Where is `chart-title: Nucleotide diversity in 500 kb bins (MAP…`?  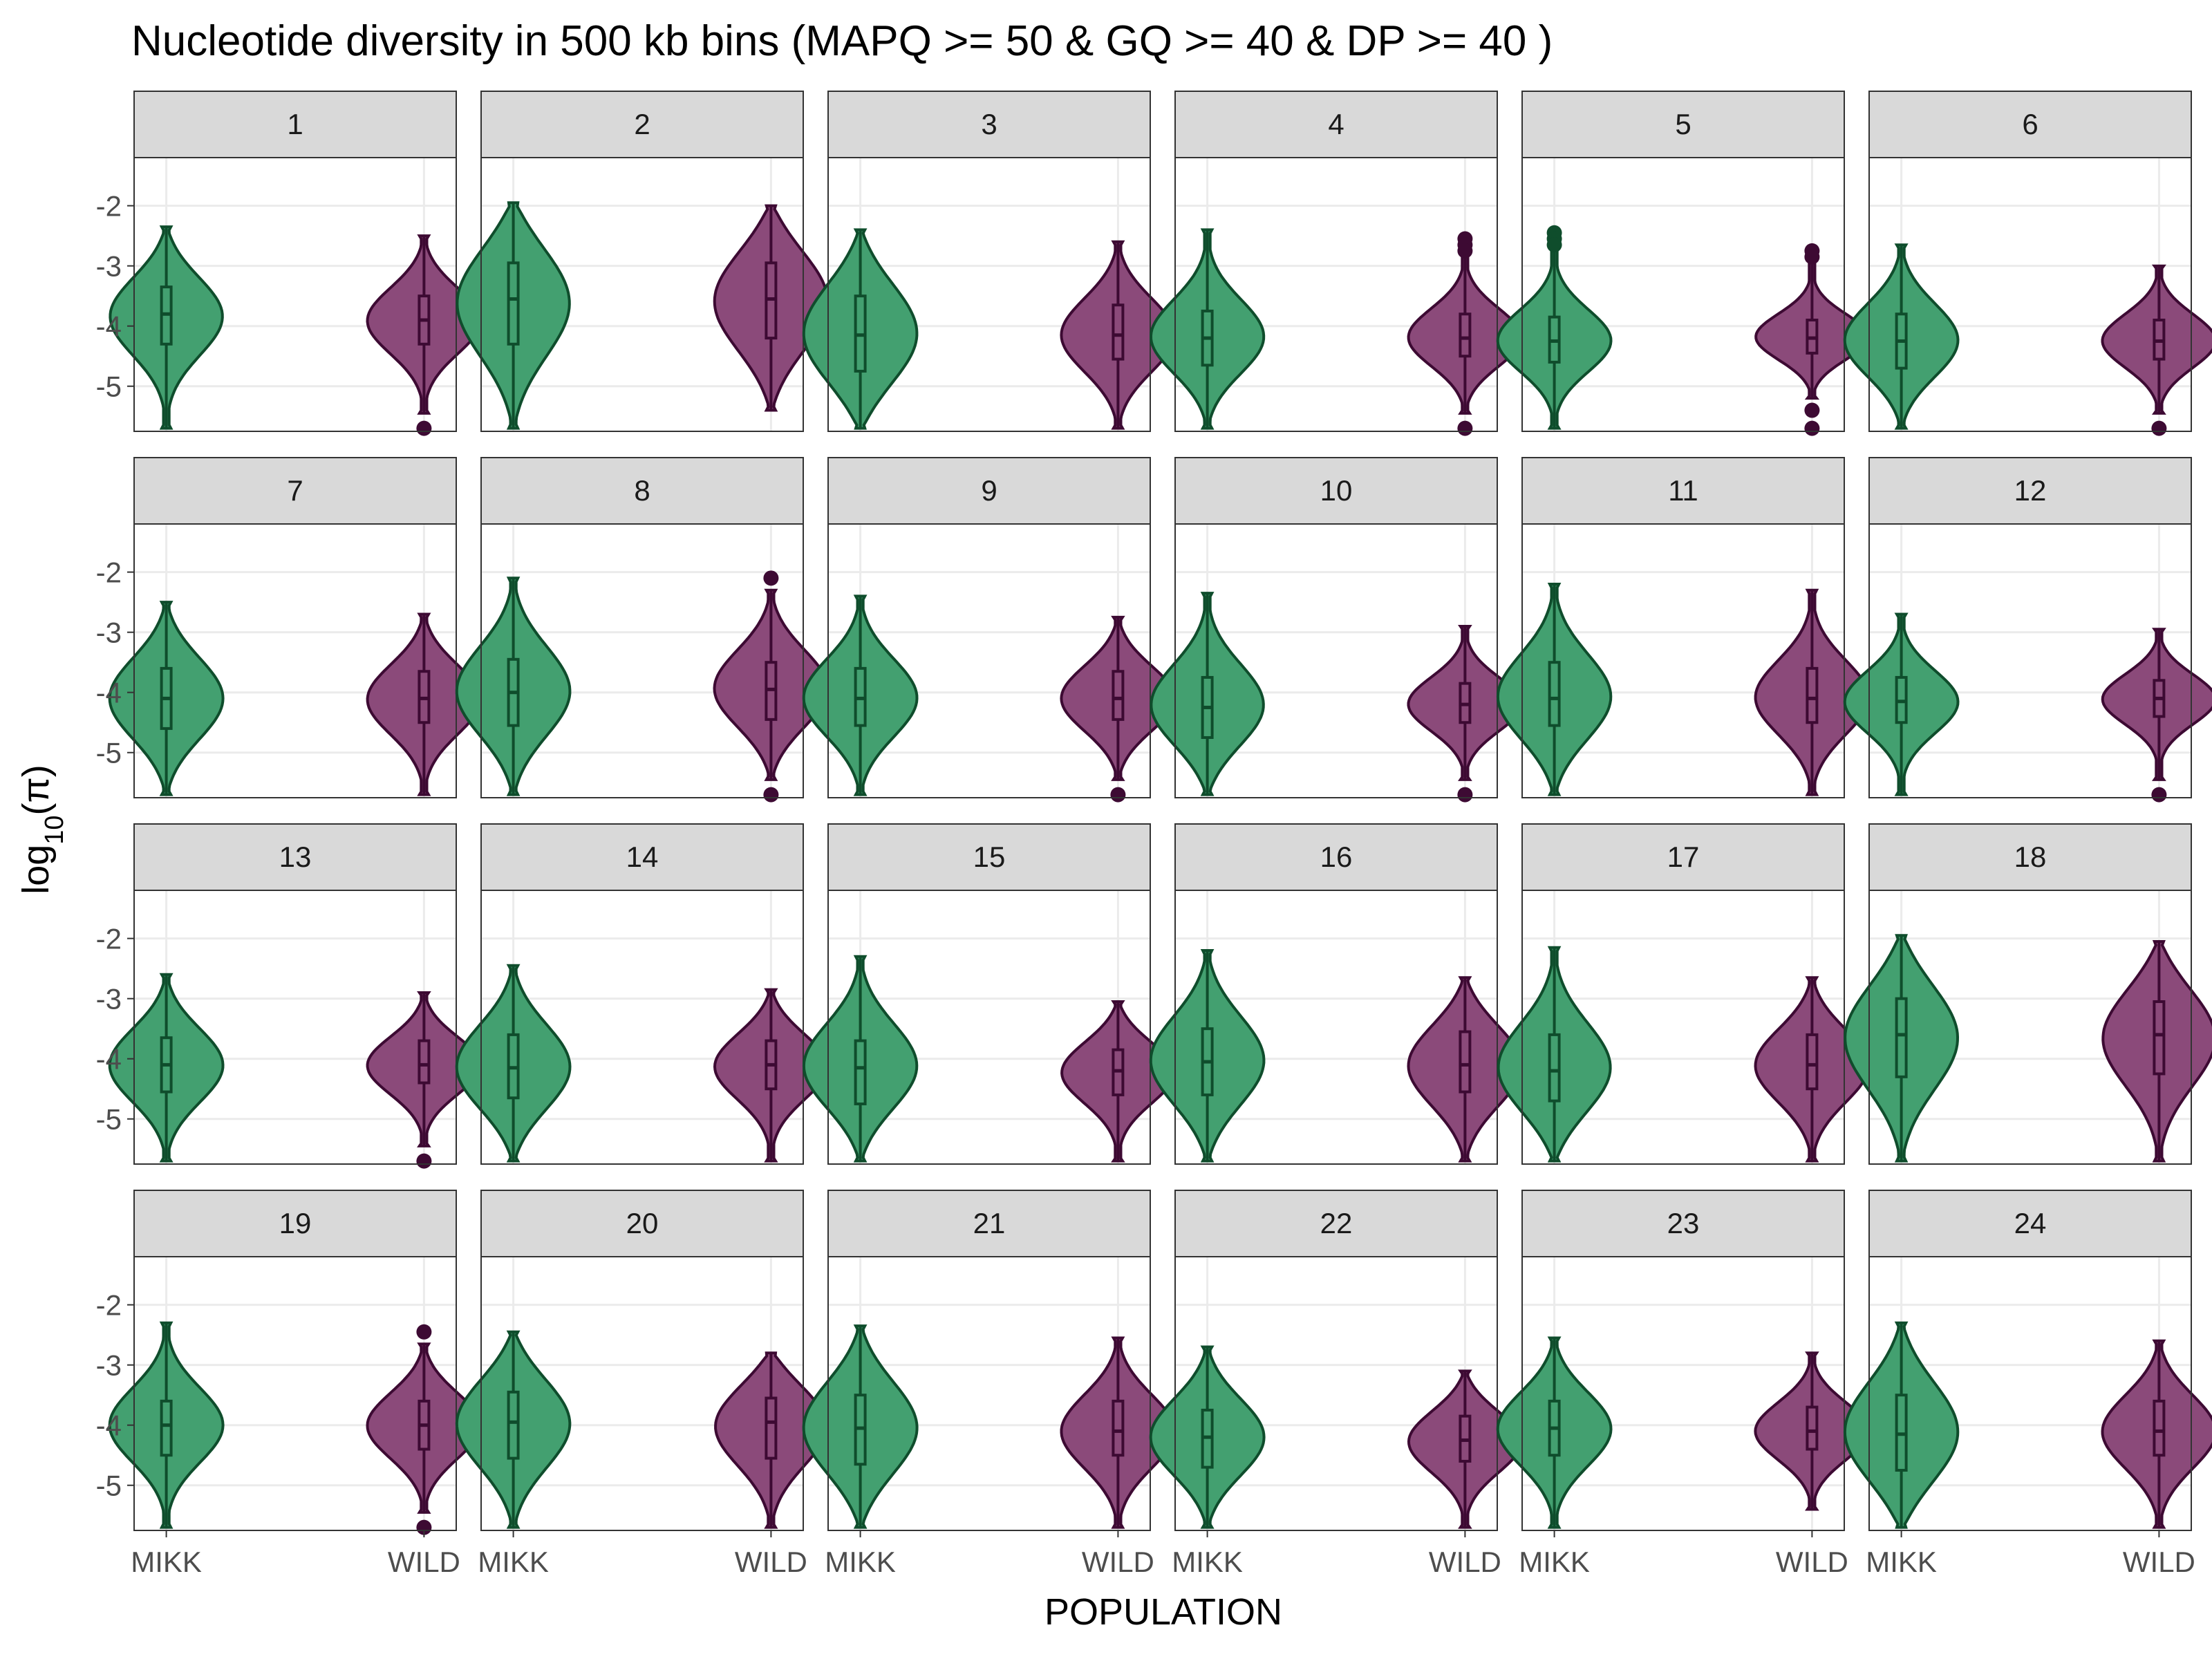
chart-title: Nucleotide diversity in 500 kb bins (MAP… is located at coordinates (842, 41).